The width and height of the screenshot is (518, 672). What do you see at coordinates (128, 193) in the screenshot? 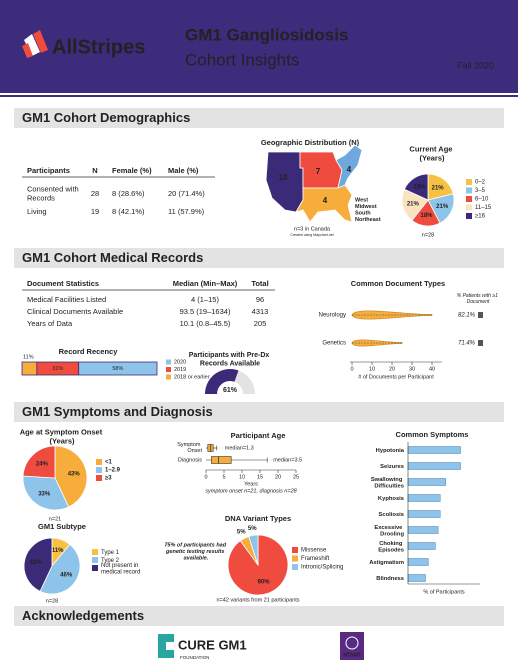
I see `table-cell: 8 (28.6%)` at bounding box center [128, 193].